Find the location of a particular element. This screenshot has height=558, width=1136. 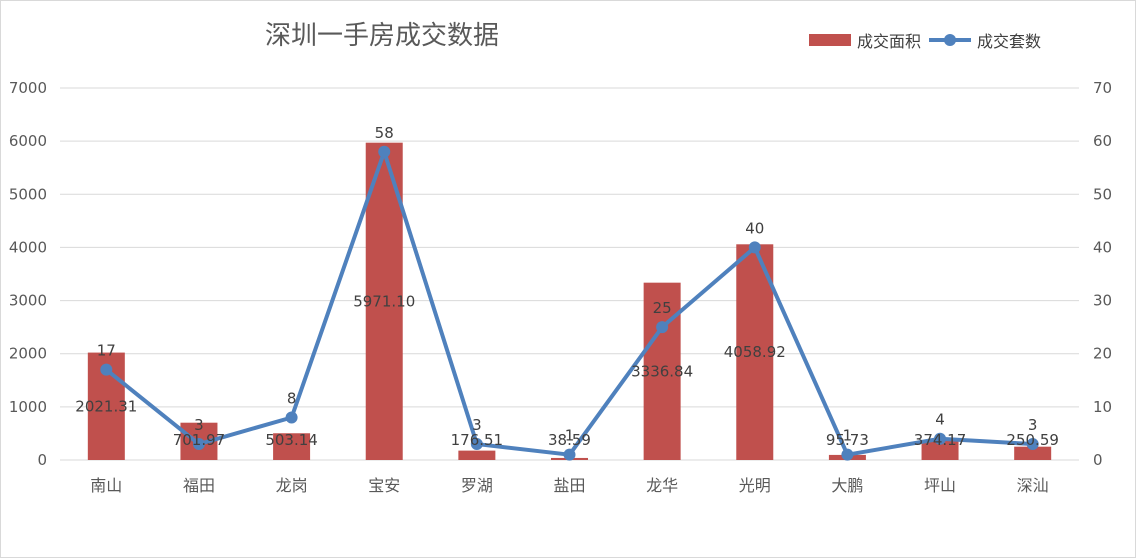

bar-data-label: 503.14 is located at coordinates (291, 440).